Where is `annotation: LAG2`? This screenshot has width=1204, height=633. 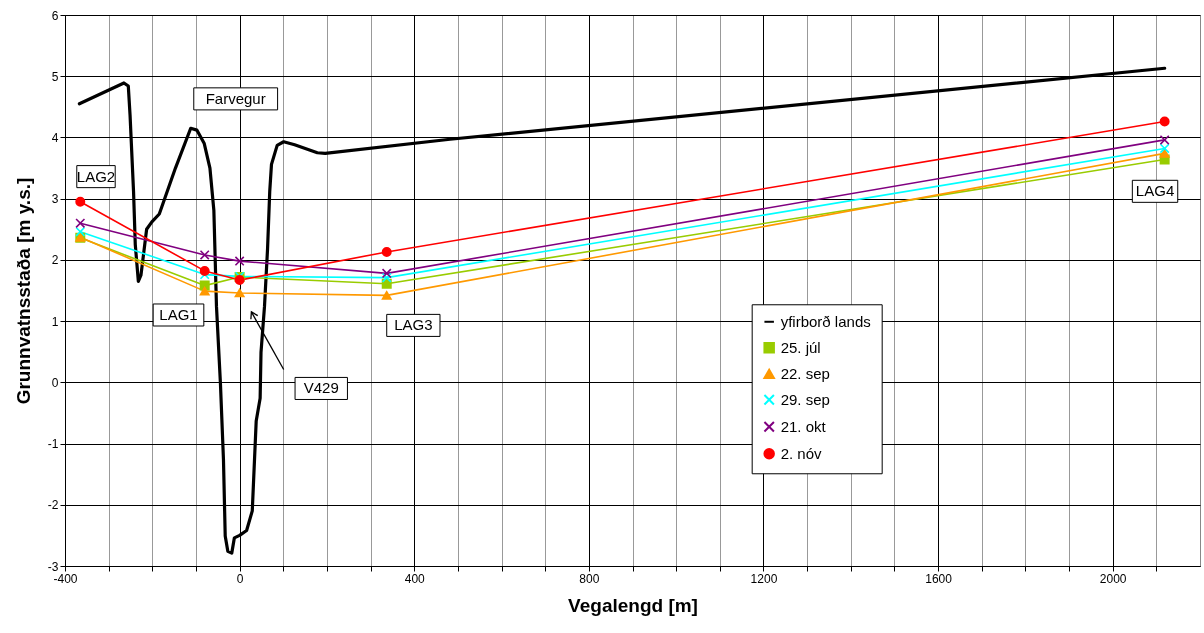 annotation: LAG2 is located at coordinates (96, 176).